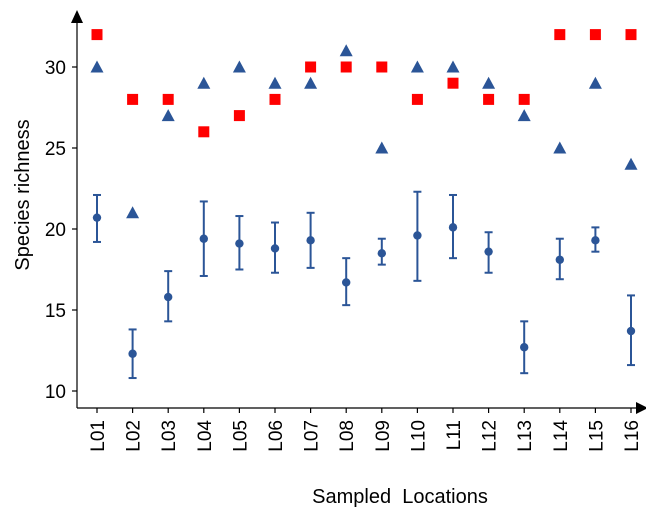 The image size is (646, 510). I want to click on x-tick-label: L09, so click(383, 436).